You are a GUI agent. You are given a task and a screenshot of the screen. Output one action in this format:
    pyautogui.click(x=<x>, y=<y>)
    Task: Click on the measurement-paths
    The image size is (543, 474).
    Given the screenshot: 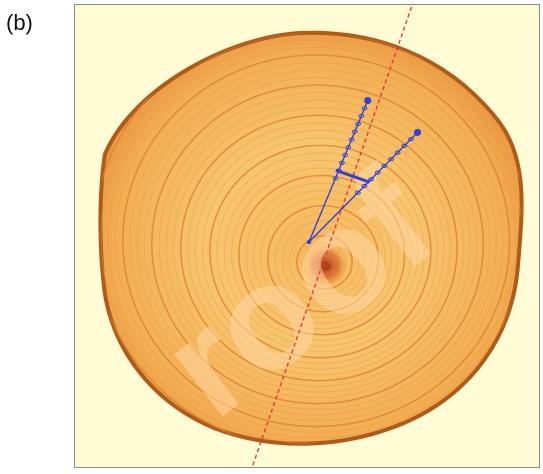 What is the action you would take?
    pyautogui.click(x=364, y=171)
    